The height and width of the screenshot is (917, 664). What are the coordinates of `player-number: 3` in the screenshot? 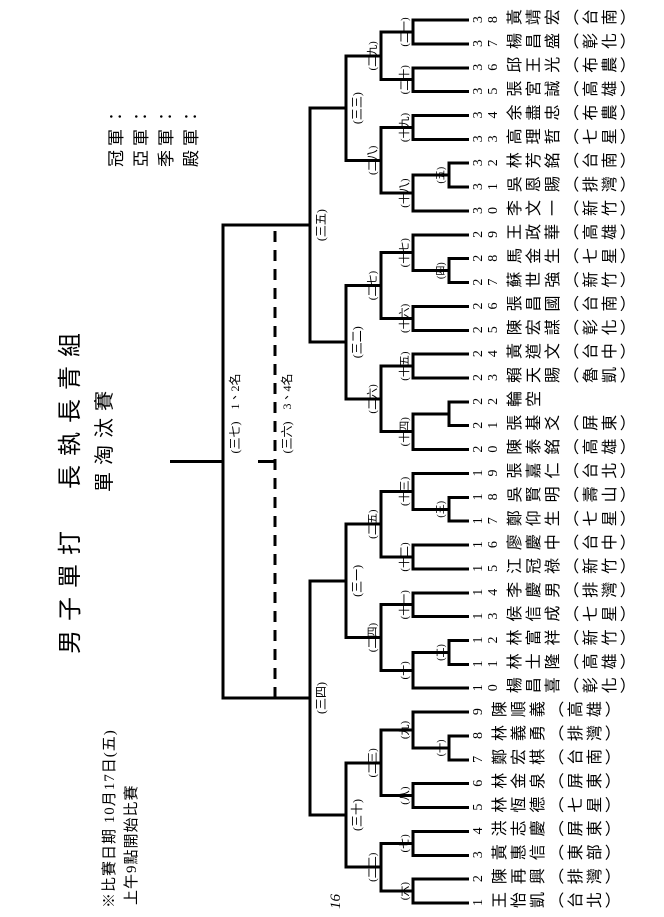 It's located at (478, 855).